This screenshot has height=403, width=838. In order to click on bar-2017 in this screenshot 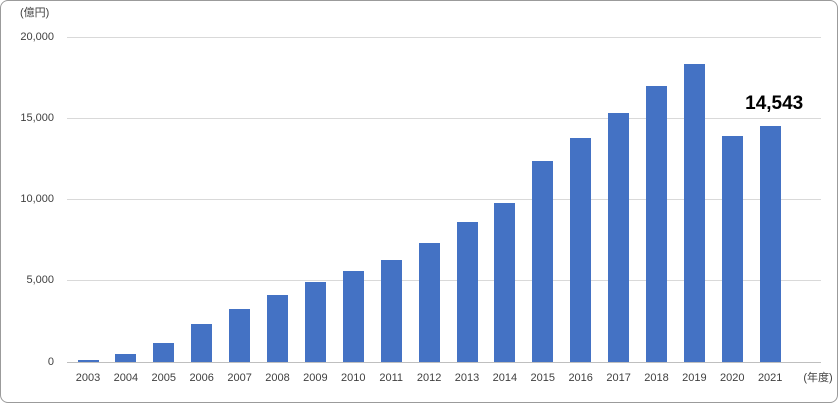, I will do `click(619, 237)`.